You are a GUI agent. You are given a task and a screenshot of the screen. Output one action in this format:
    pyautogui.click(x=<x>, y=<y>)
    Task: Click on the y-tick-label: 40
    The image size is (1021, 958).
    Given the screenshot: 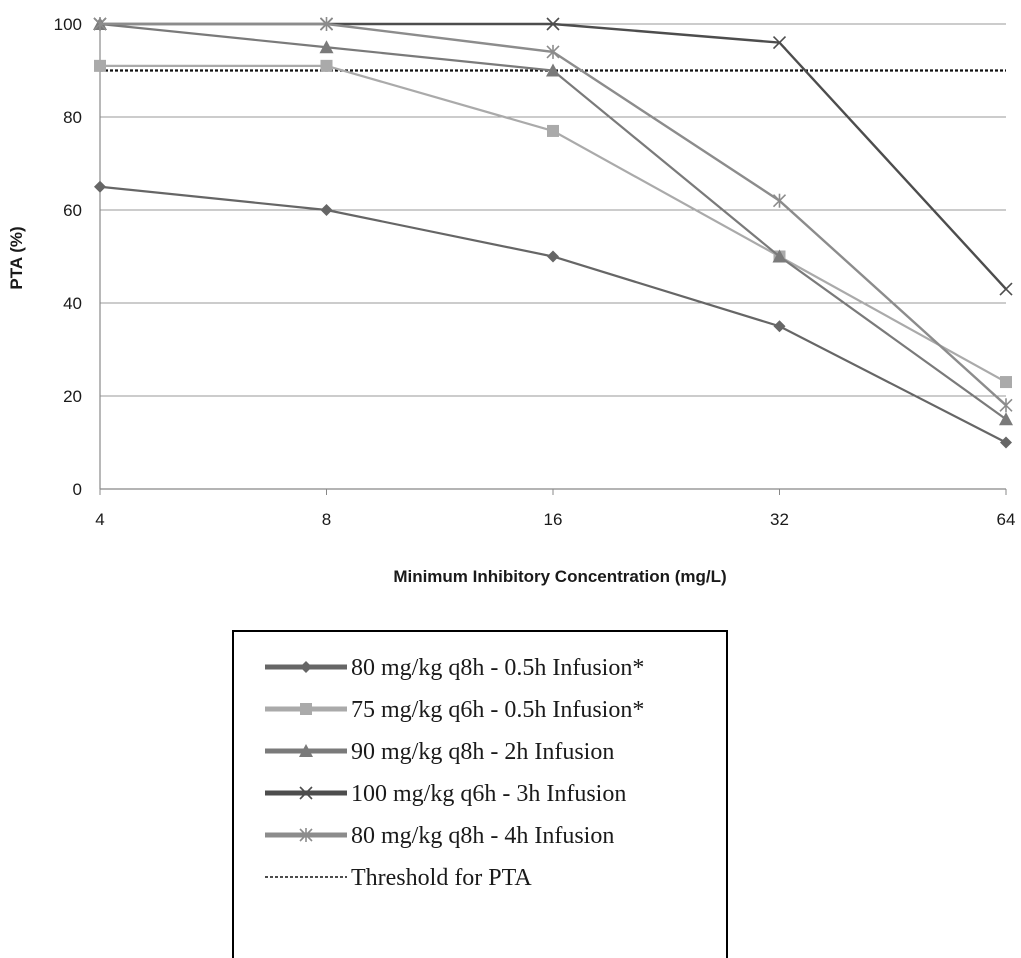 What is the action you would take?
    pyautogui.click(x=72, y=303)
    